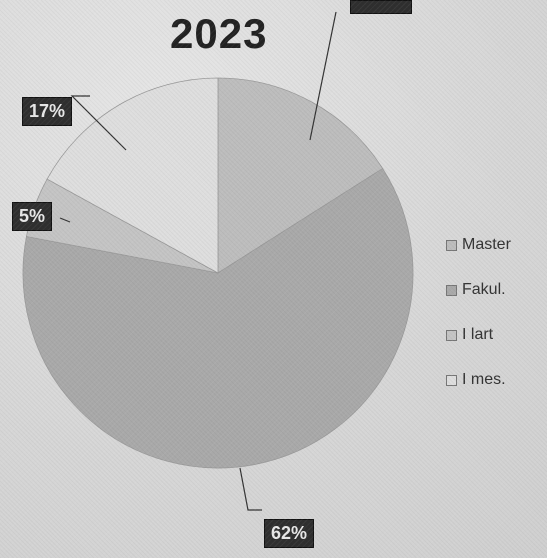 The height and width of the screenshot is (558, 547). What do you see at coordinates (219, 33) in the screenshot?
I see `chart-title: 2023` at bounding box center [219, 33].